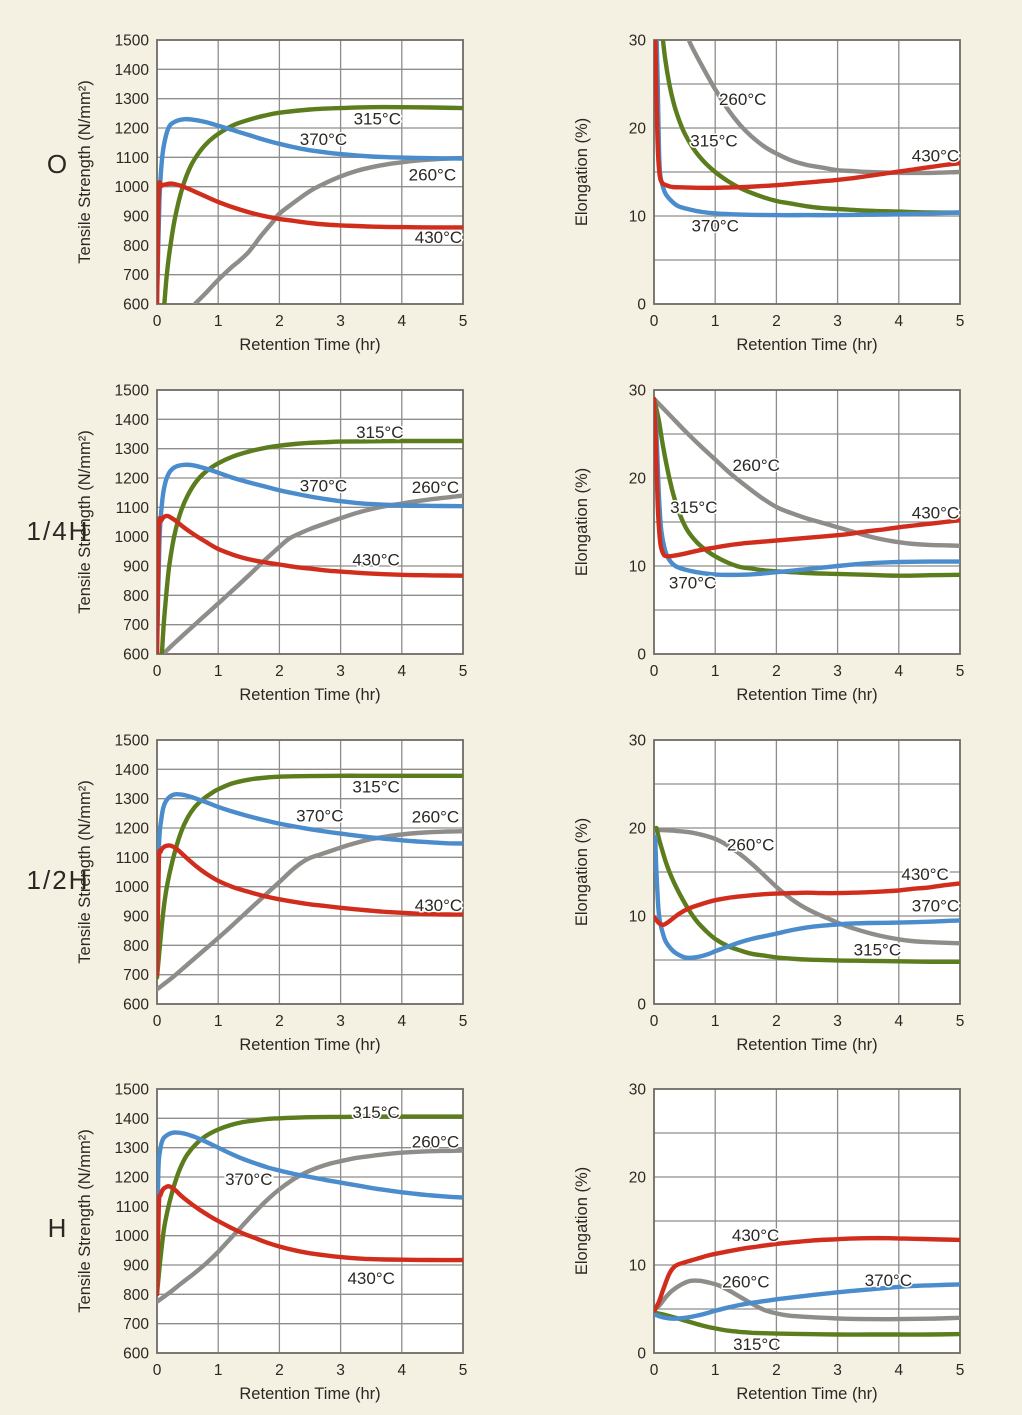  What do you see at coordinates (58, 531) in the screenshot?
I see `row-label-1-4h: 1/4H` at bounding box center [58, 531].